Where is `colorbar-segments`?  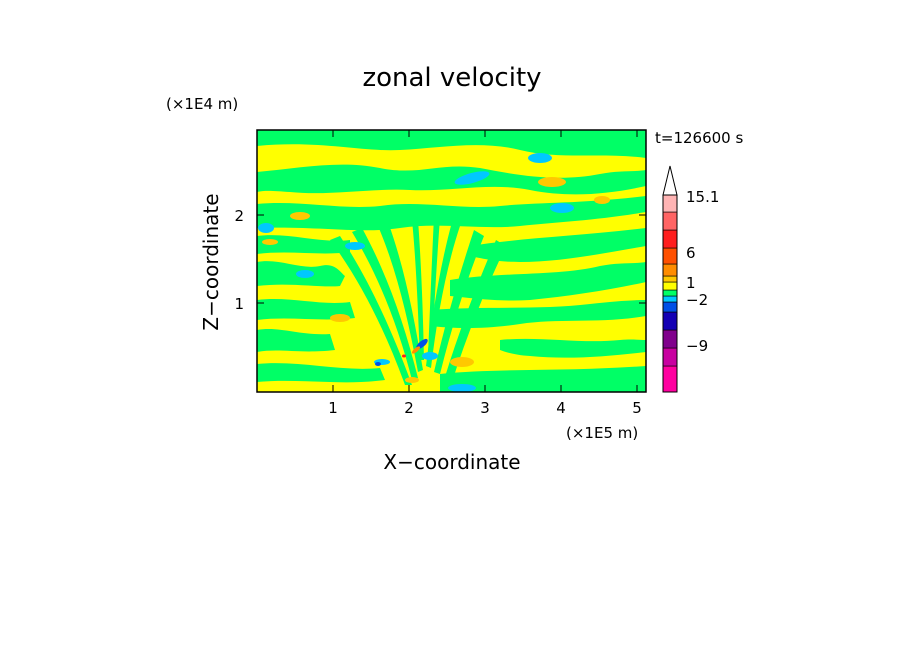
colorbar-segments is located at coordinates (670, 293).